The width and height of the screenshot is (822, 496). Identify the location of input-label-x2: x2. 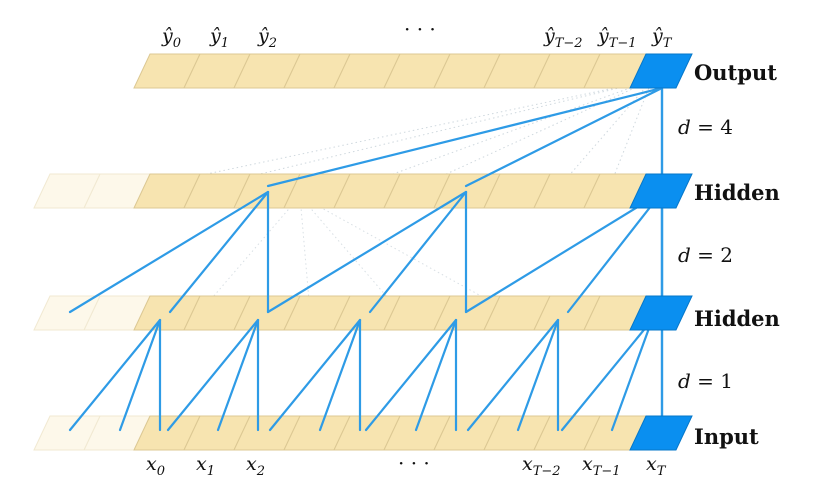
(255, 466).